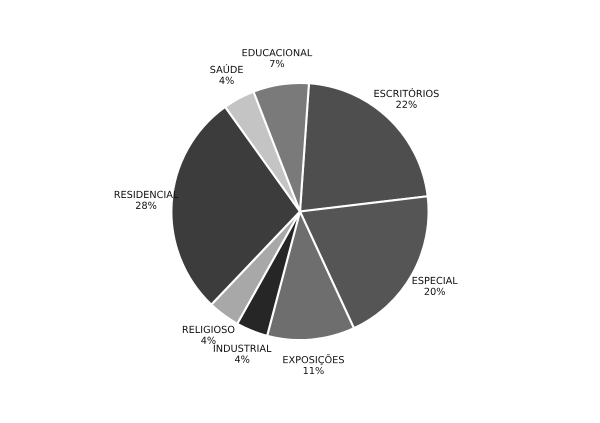 The image size is (600, 423). Describe the element at coordinates (277, 64) in the screenshot. I see `data-label: 7%` at that location.